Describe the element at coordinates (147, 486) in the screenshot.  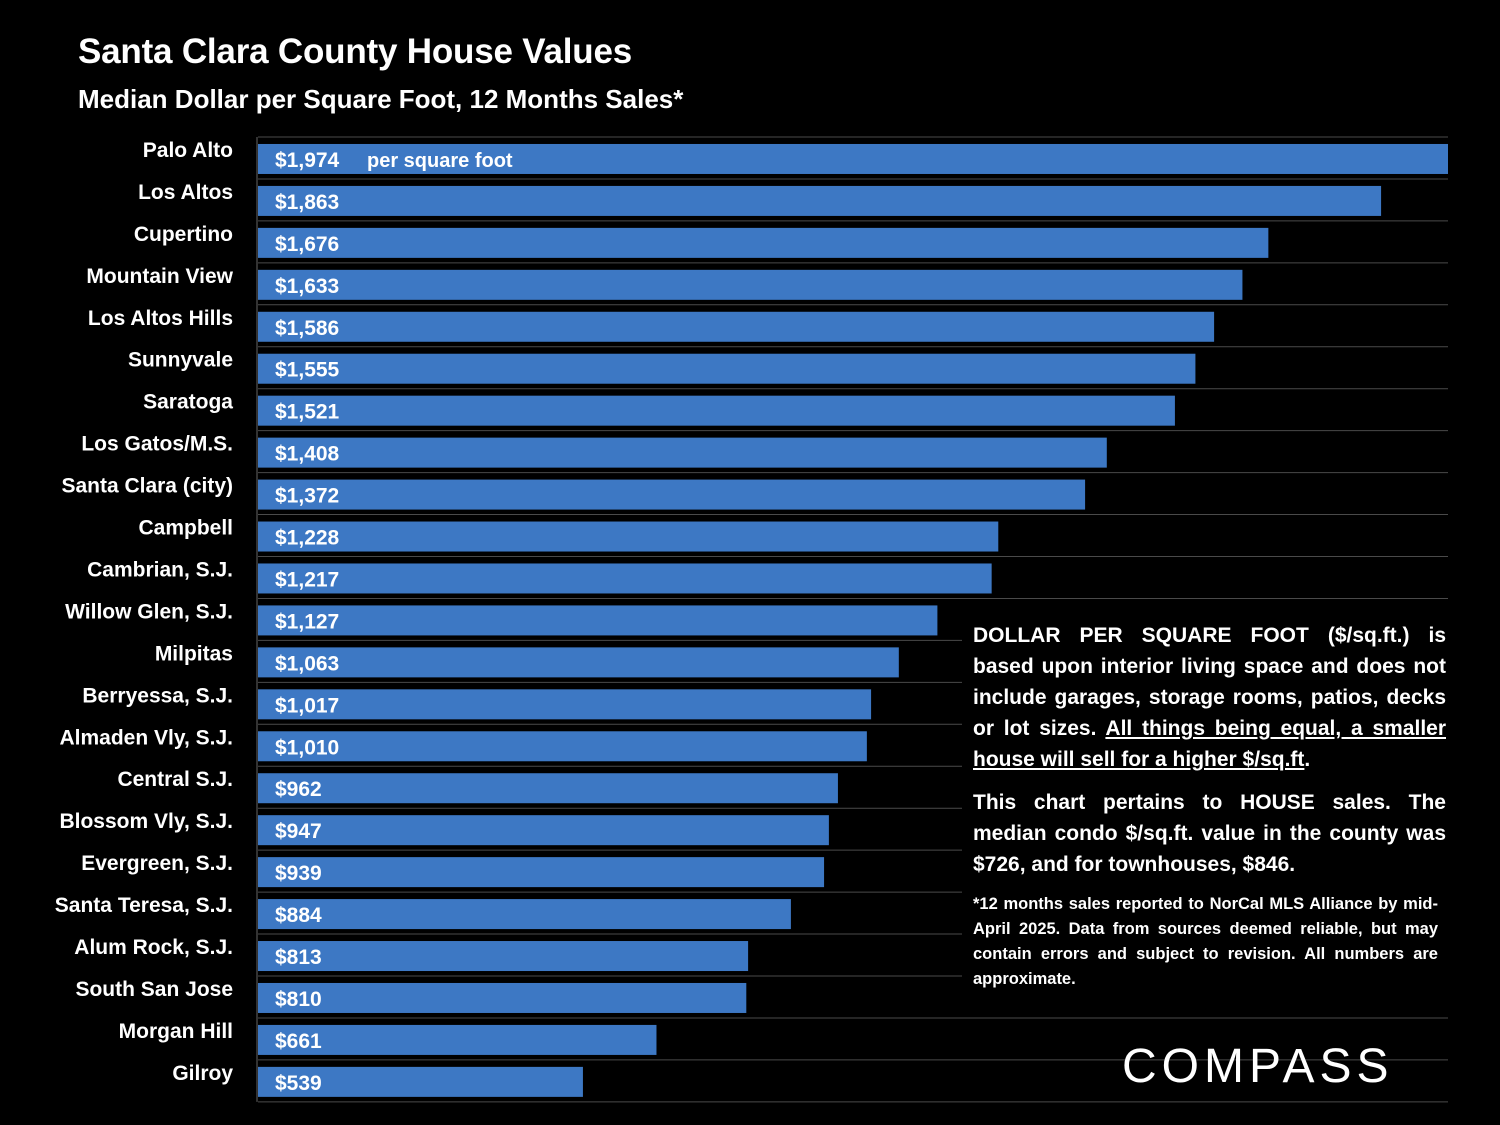
I see `category-label: Santa Clara (city)` at that location.